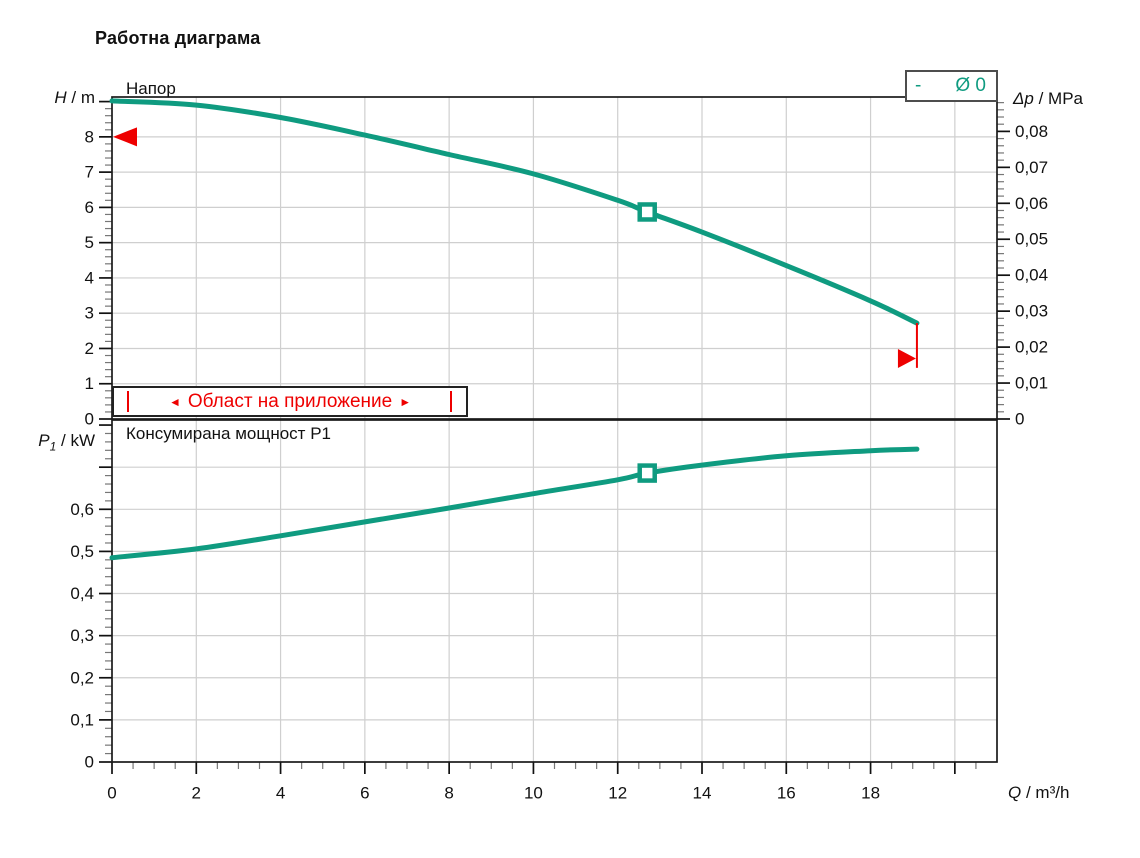 Image resolution: width=1140 pixels, height=858 pixels. Describe the element at coordinates (89, 383) in the screenshot. I see `tick-label: 1` at that location.